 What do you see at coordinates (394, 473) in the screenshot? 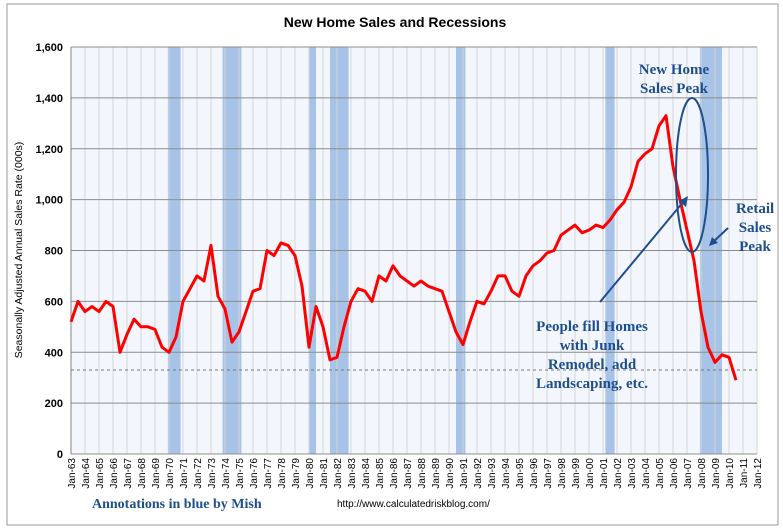
I see `x-tick-label: Jan-86` at bounding box center [394, 473].